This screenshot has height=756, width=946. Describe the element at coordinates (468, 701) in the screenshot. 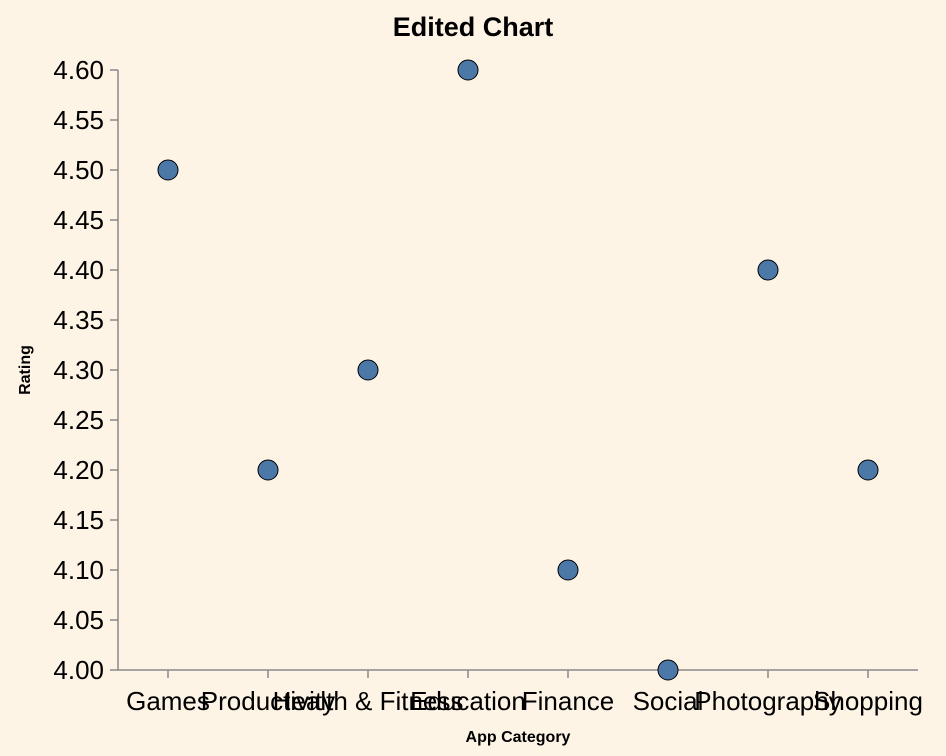

I see `x-tick-label: Education` at that location.